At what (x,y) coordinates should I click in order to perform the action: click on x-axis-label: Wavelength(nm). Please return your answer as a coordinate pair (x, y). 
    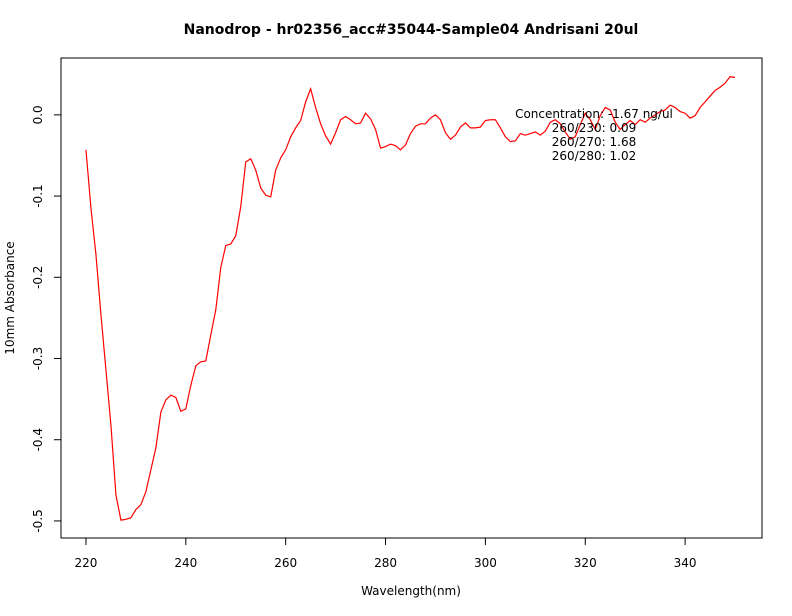
    Looking at the image, I should click on (411, 591).